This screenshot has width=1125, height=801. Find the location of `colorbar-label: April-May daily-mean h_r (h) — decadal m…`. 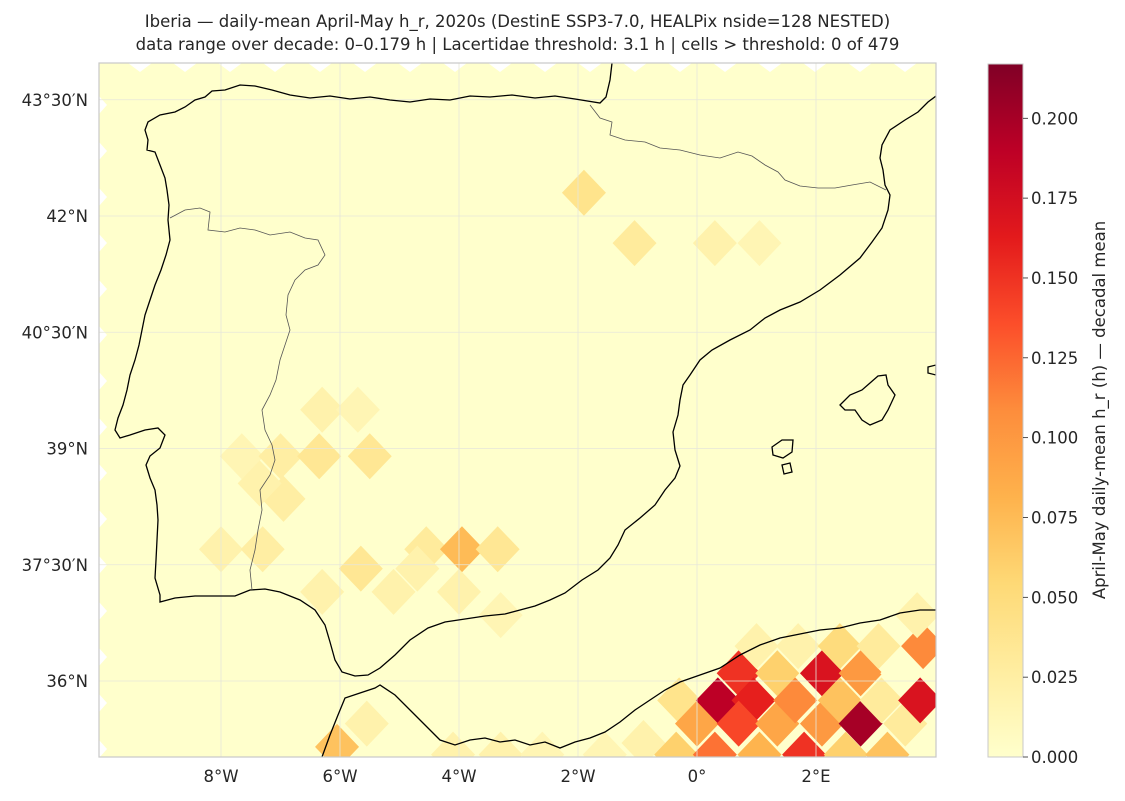

colorbar-label: April-May daily-mean h_r (h) — decadal m… is located at coordinates (1100, 410).